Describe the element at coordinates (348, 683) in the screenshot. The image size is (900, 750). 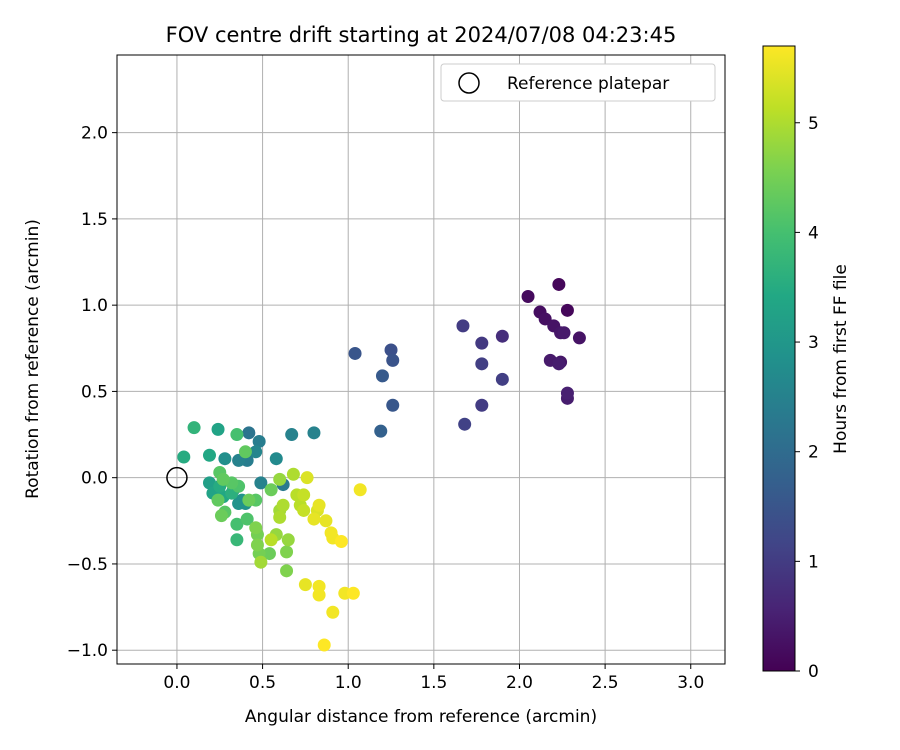
I see `x-tick-label: 1.0` at that location.